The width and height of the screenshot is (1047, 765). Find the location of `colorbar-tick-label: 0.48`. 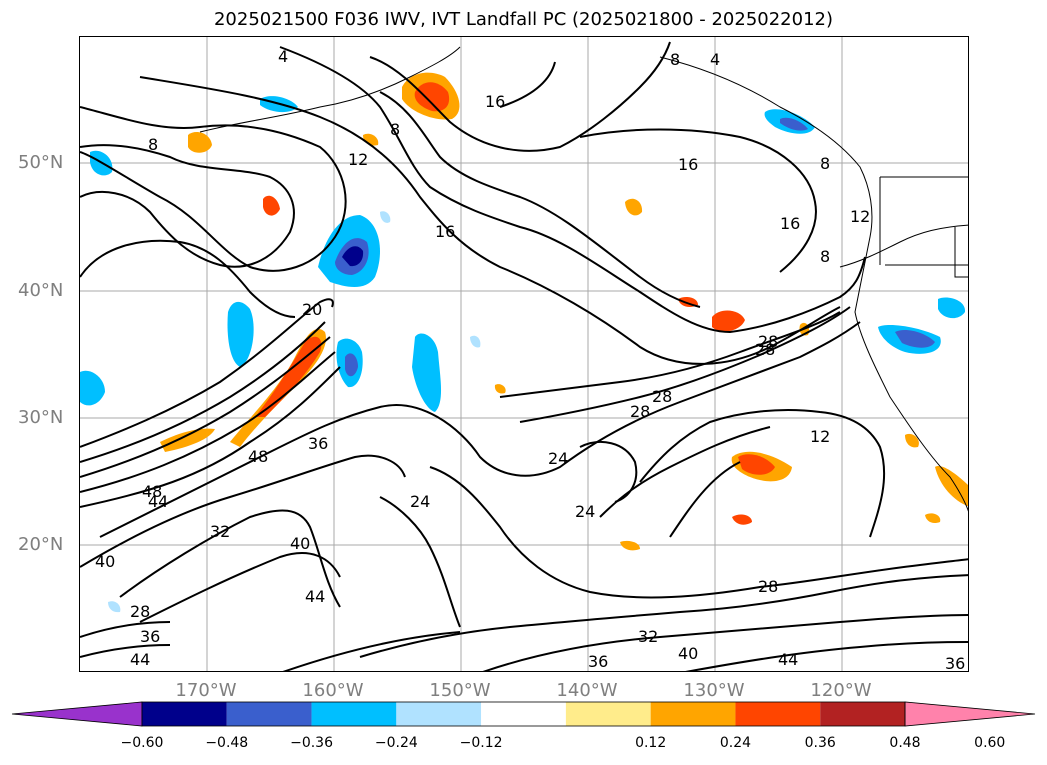

colorbar-tick-label: 0.48 is located at coordinates (905, 743).